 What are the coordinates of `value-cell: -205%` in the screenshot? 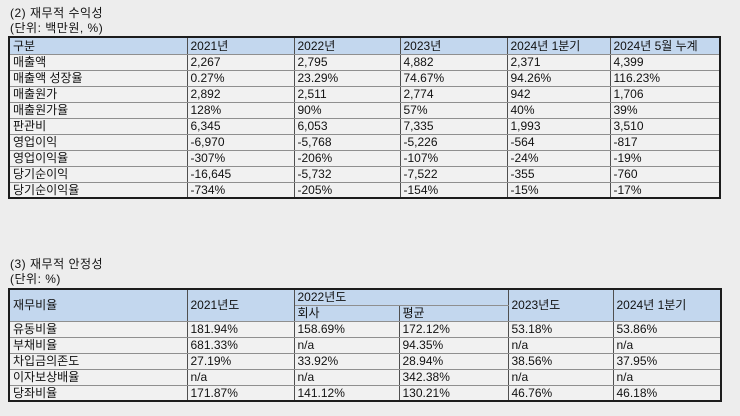 It's located at (347, 190).